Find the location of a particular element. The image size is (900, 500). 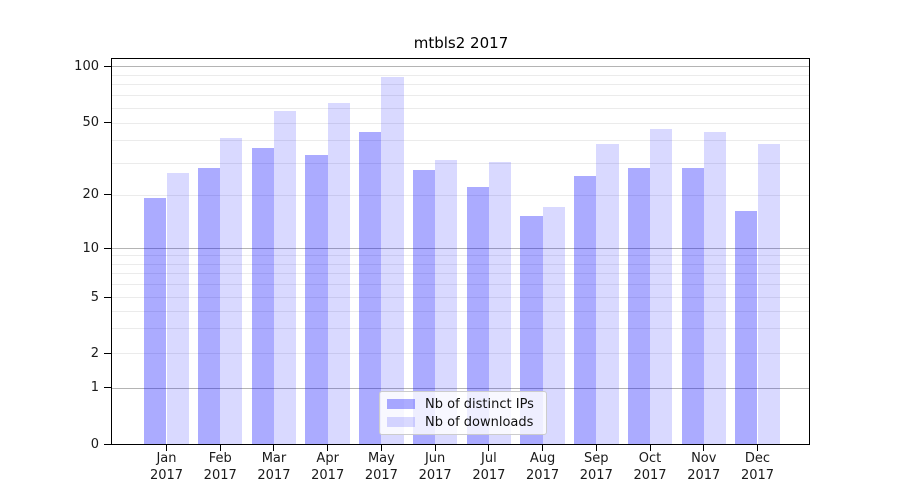

x-tick-label-mar: Mar 2017 is located at coordinates (274, 467).